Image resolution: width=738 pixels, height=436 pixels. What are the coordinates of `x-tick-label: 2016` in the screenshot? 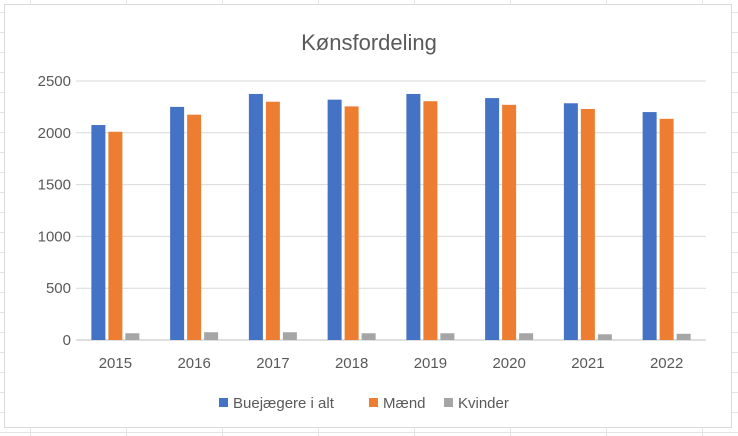 It's located at (193, 363).